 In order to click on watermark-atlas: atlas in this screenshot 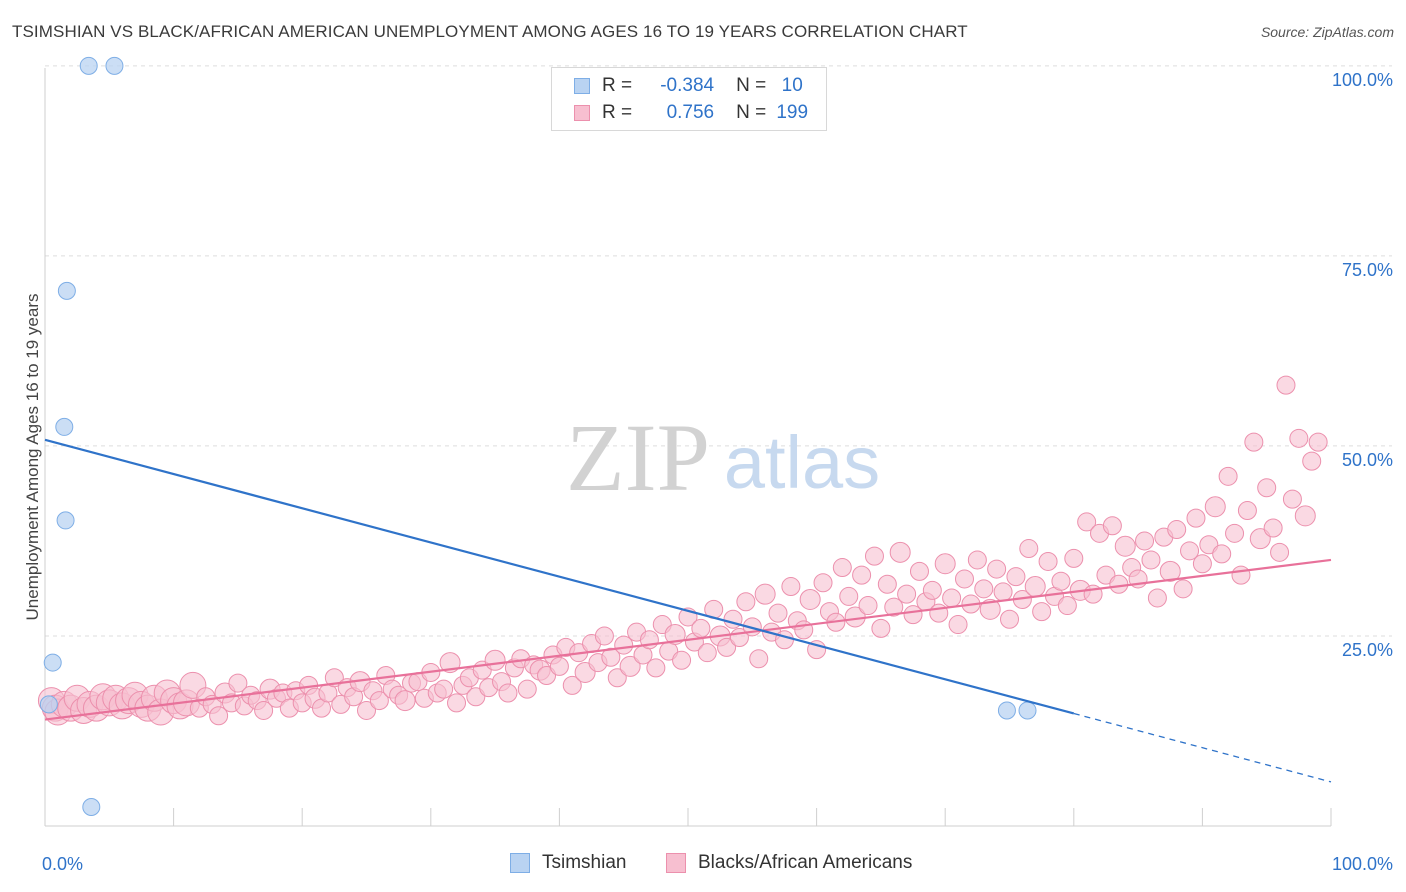, I will do `click(802, 462)`.